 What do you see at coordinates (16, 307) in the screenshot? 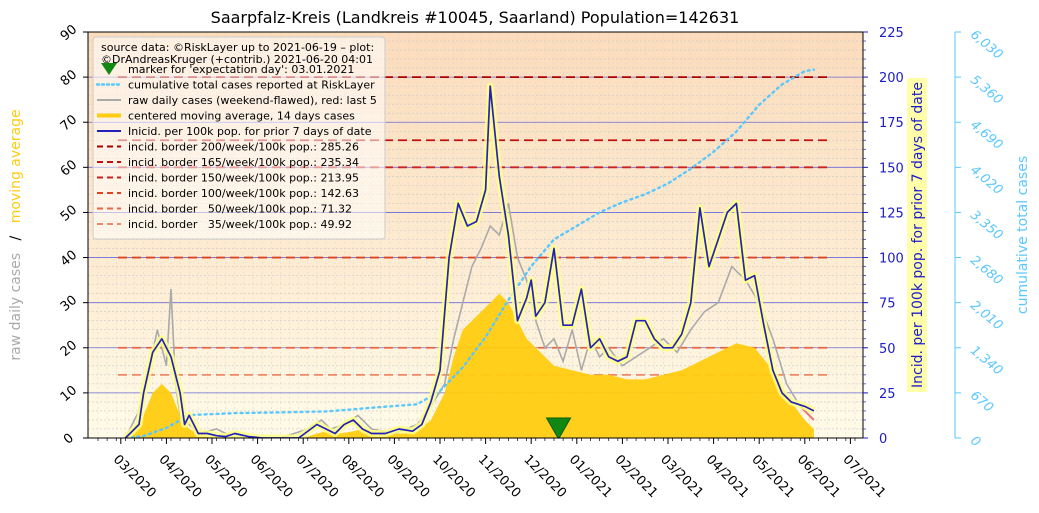
I see `left-axis-label-raw: raw daily cases` at bounding box center [16, 307].